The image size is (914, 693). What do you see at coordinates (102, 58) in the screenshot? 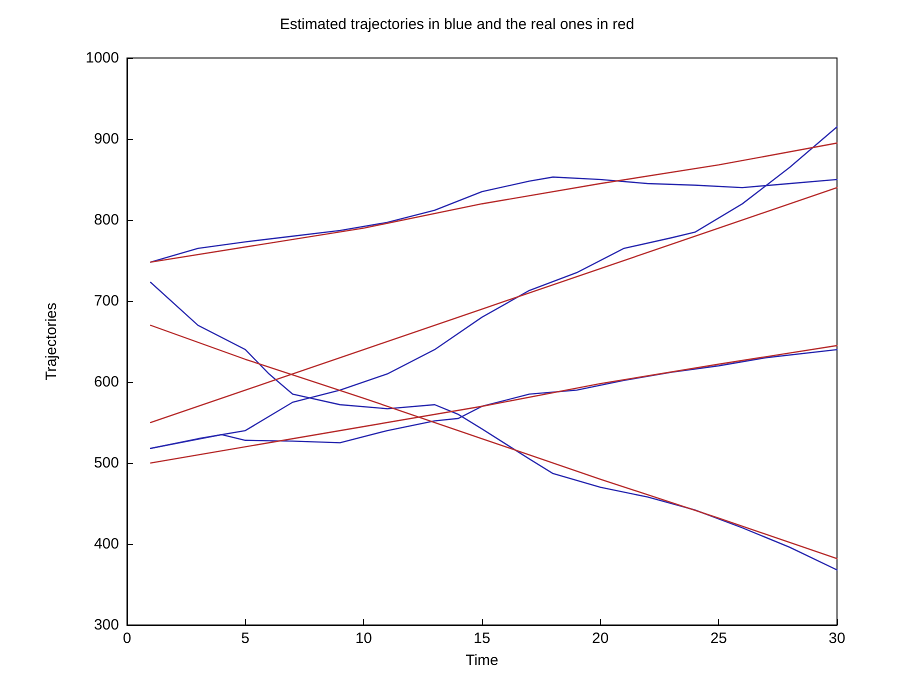
I see `y-tick-label: 1000` at bounding box center [102, 58].